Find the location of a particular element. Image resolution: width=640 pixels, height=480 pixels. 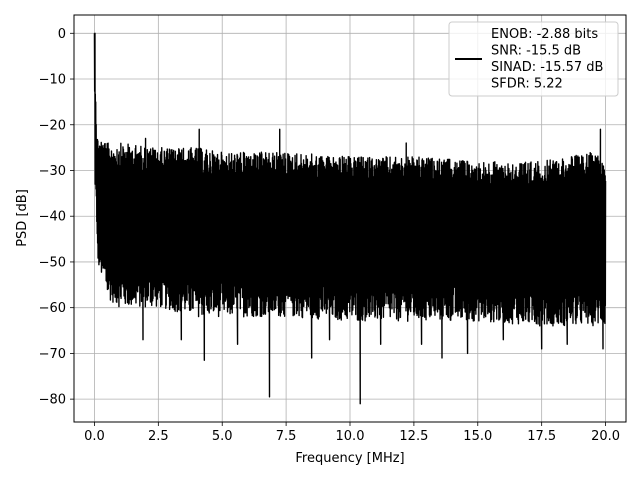

y-tick-label: −70 is located at coordinates (52, 354).